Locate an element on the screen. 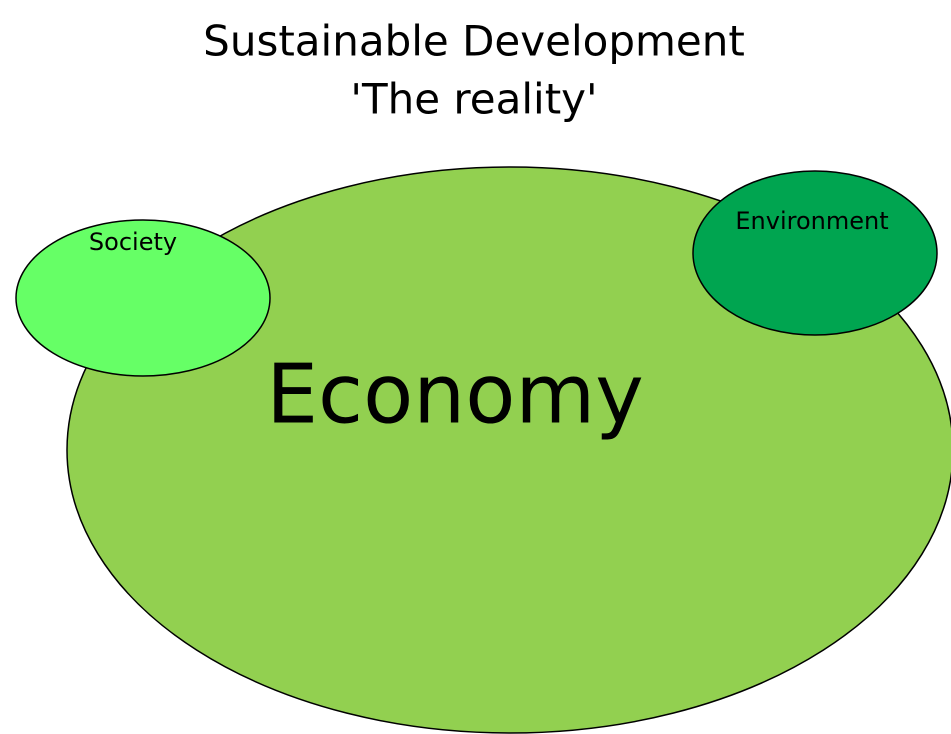  title-line1: Sustainable Development is located at coordinates (474, 41).